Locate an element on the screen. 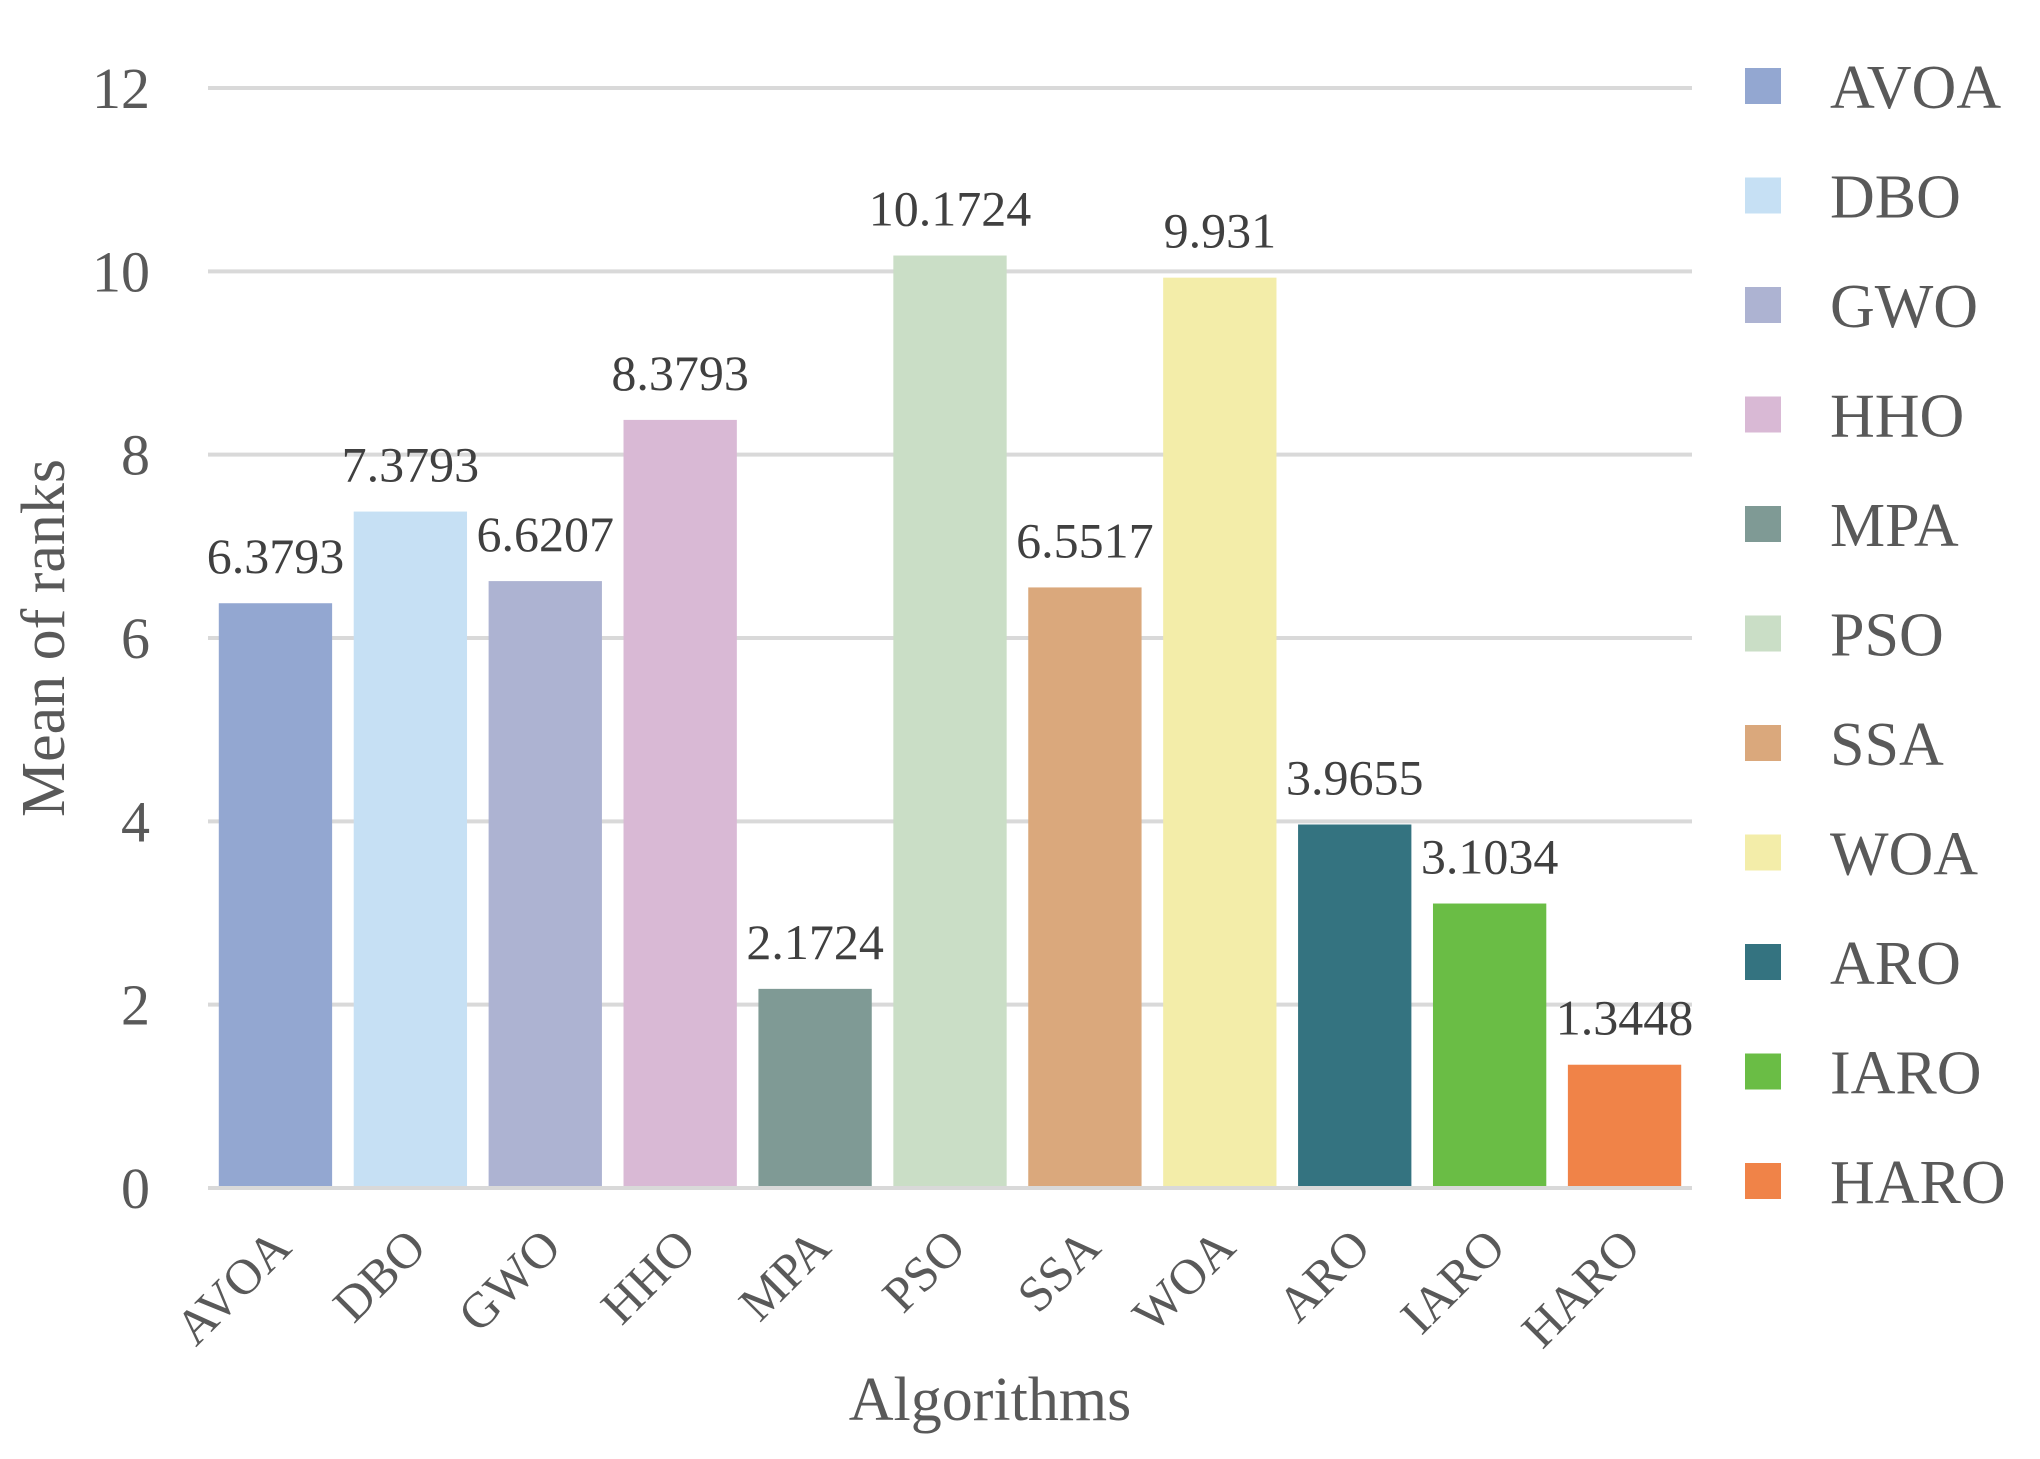 The height and width of the screenshot is (1459, 2040). x-category-label: HHO is located at coordinates (648, 1276).